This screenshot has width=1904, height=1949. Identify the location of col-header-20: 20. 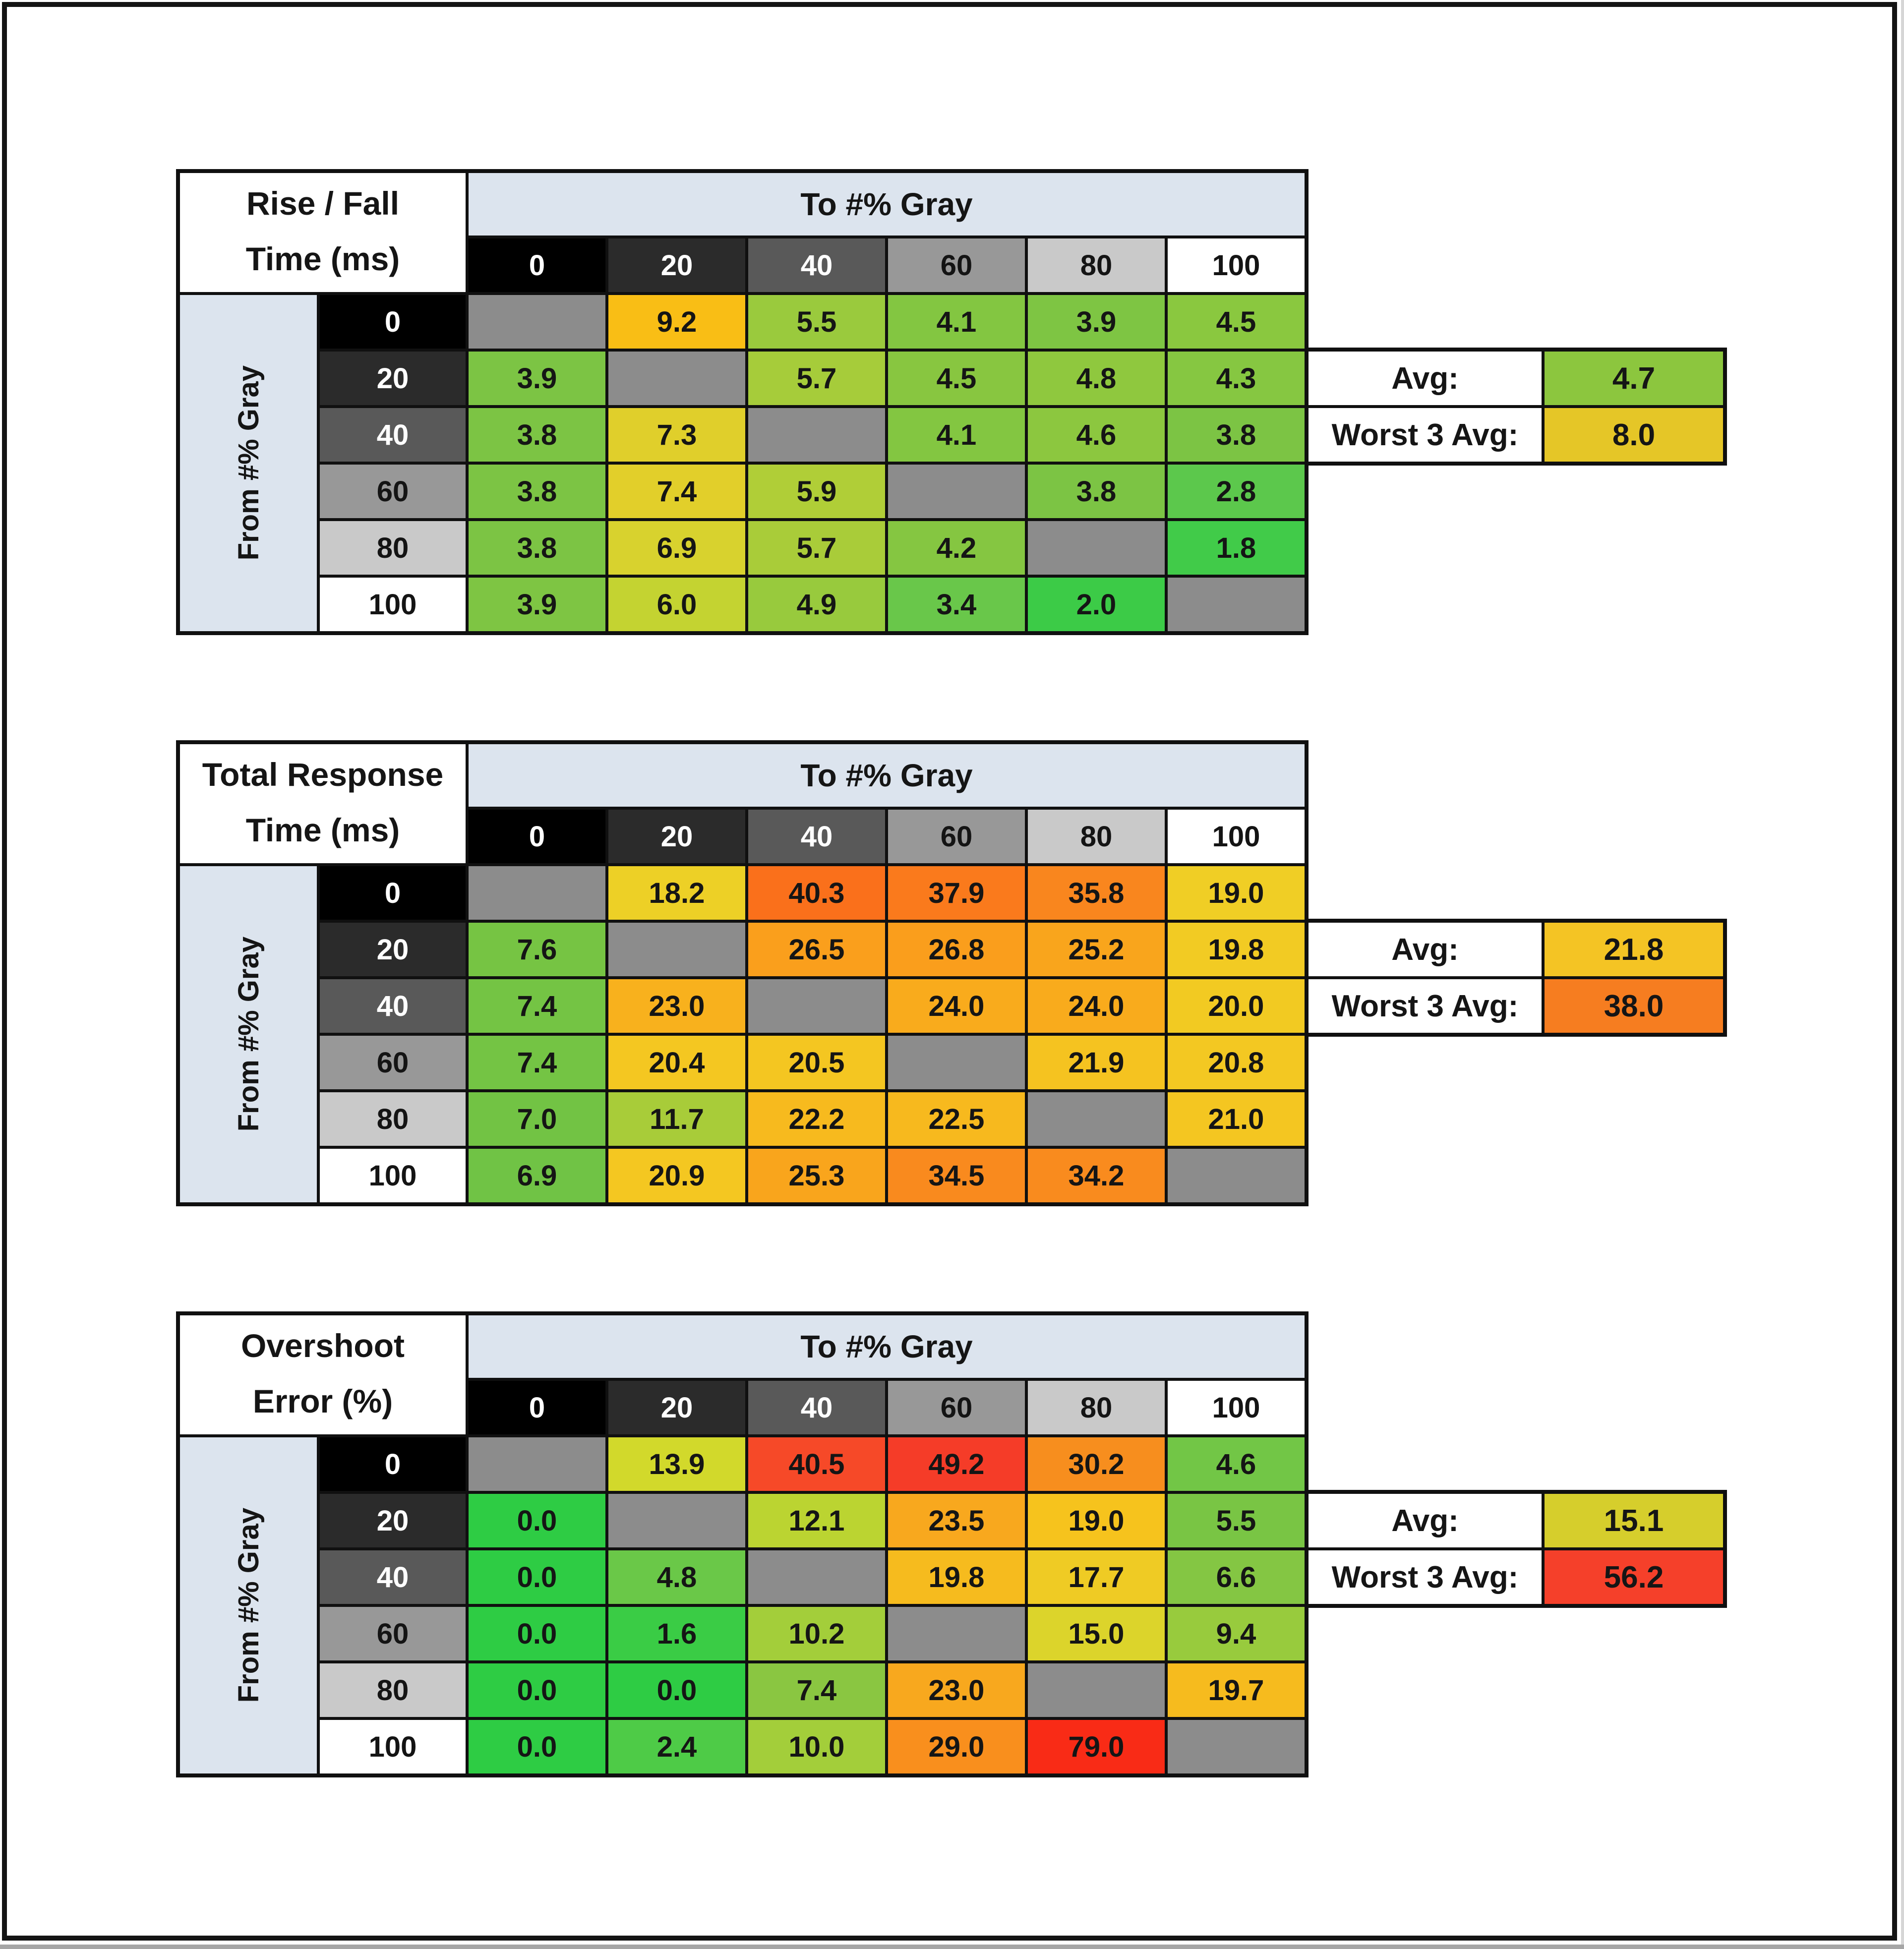
(676, 837).